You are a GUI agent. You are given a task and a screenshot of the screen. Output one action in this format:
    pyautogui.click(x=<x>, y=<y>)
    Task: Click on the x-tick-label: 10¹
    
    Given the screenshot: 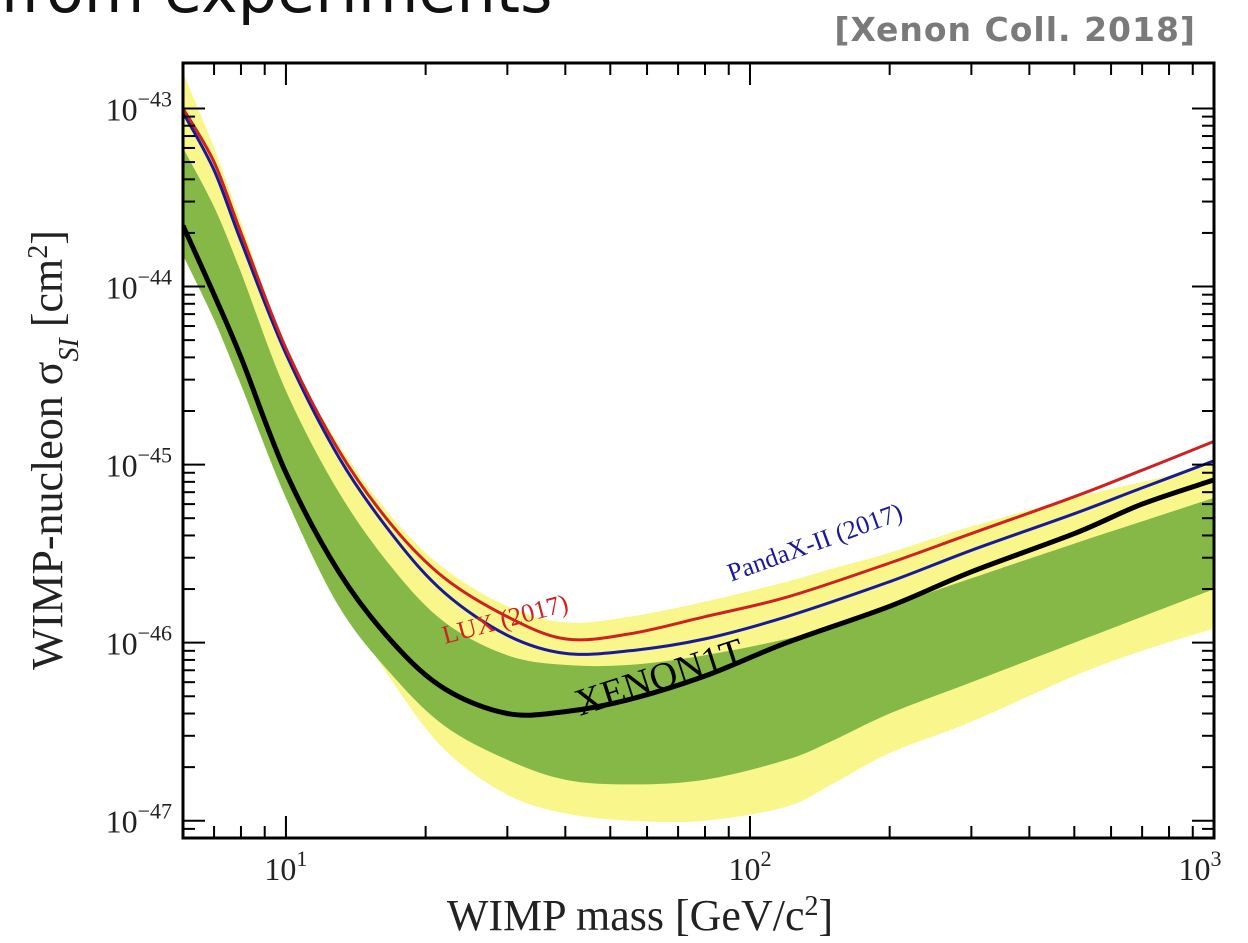 What is the action you would take?
    pyautogui.click(x=285, y=866)
    